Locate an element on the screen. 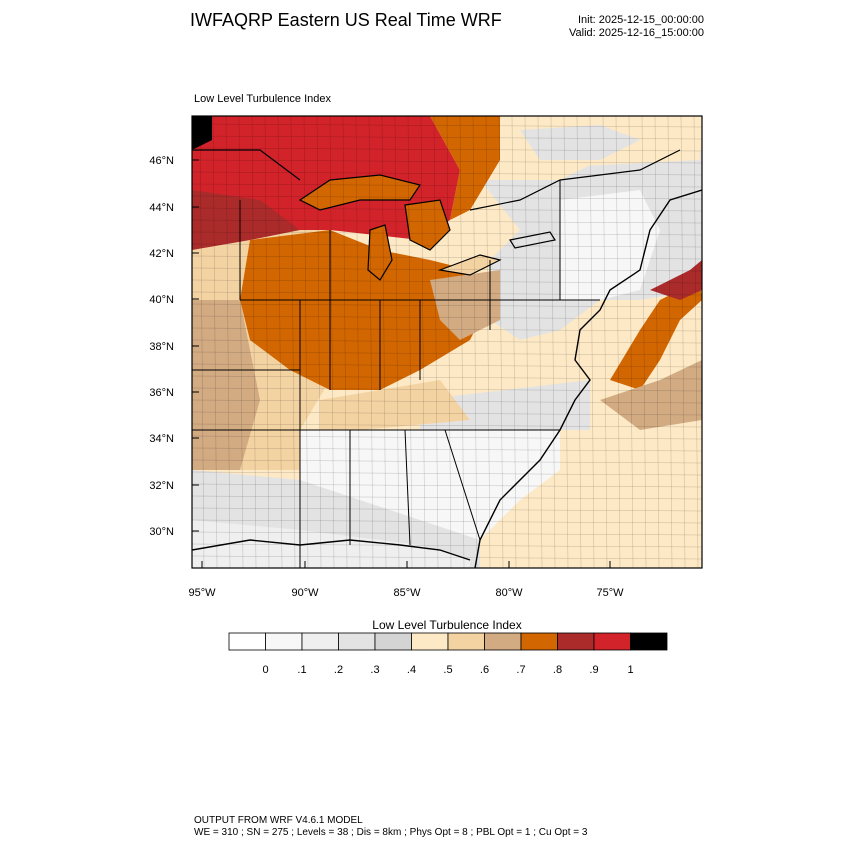  field-canada-grey is located at coordinates (580, 142).